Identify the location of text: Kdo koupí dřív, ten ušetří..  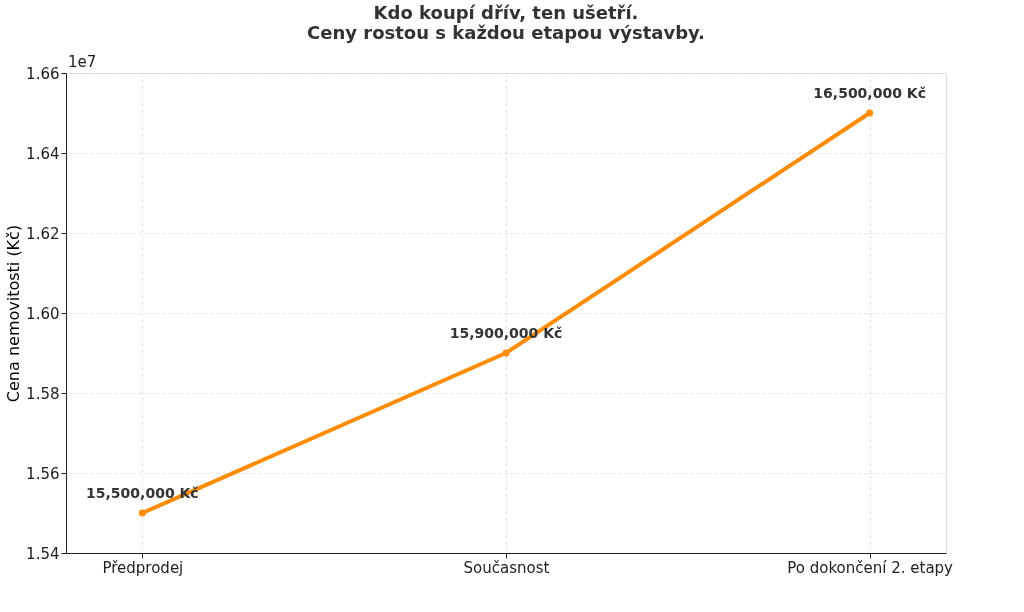
(506, 12).